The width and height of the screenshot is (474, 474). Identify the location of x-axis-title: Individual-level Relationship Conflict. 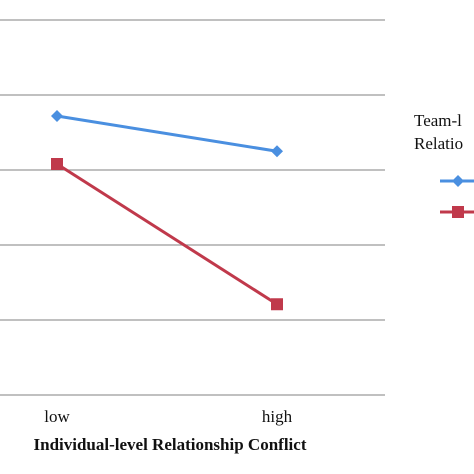
(170, 444).